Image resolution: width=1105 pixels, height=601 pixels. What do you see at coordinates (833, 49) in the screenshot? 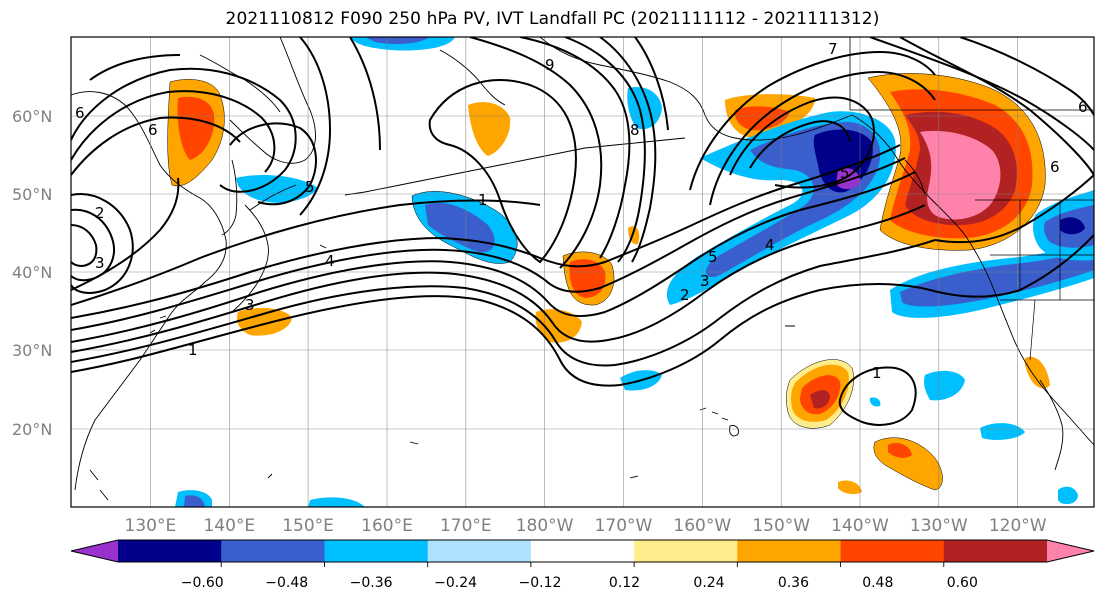
I see `contour-label: 7` at bounding box center [833, 49].